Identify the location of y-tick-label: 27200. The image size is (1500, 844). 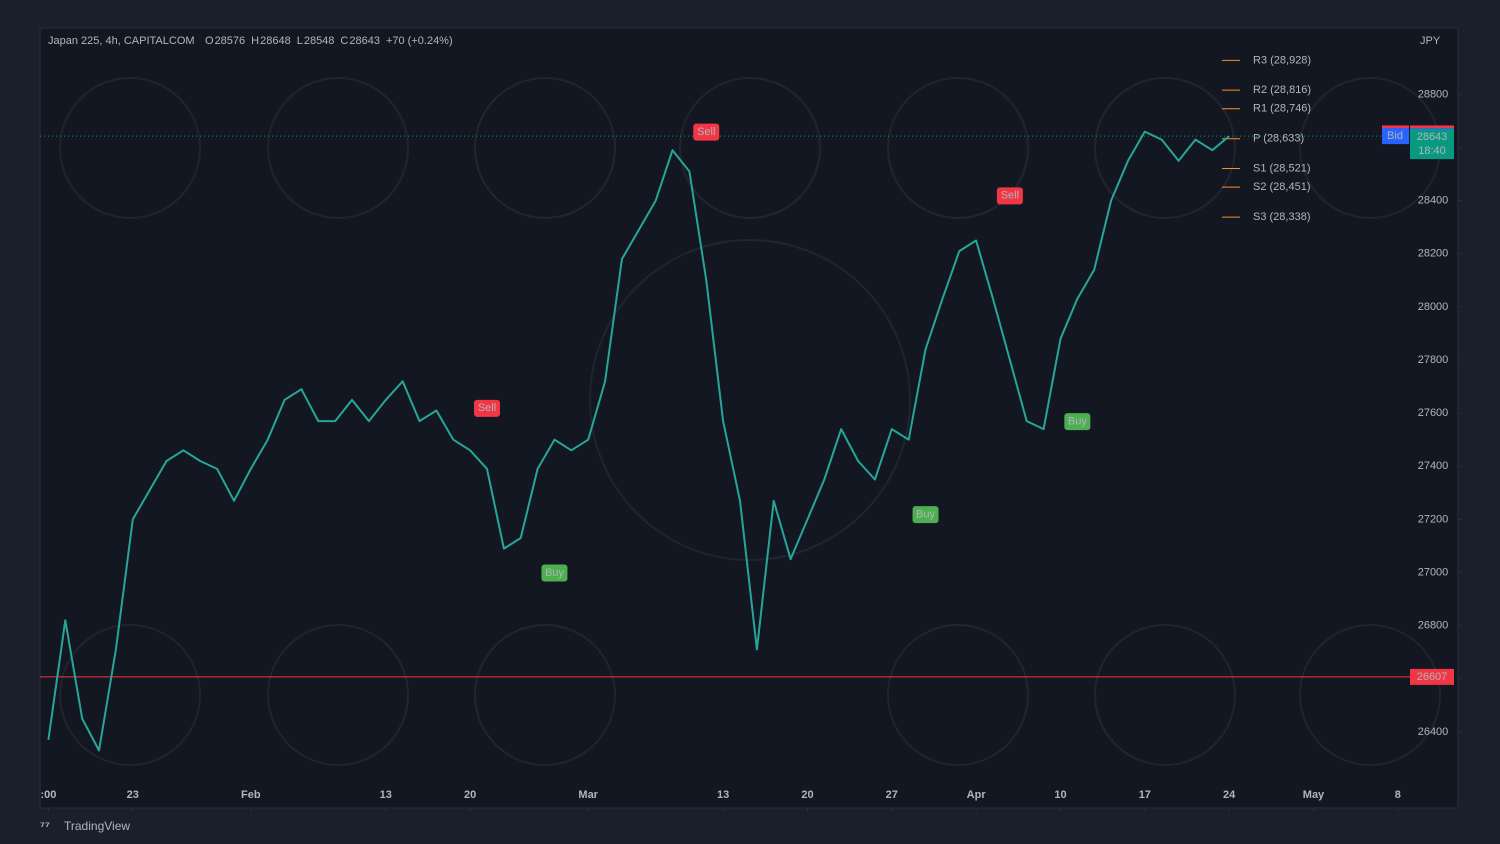
(1433, 519).